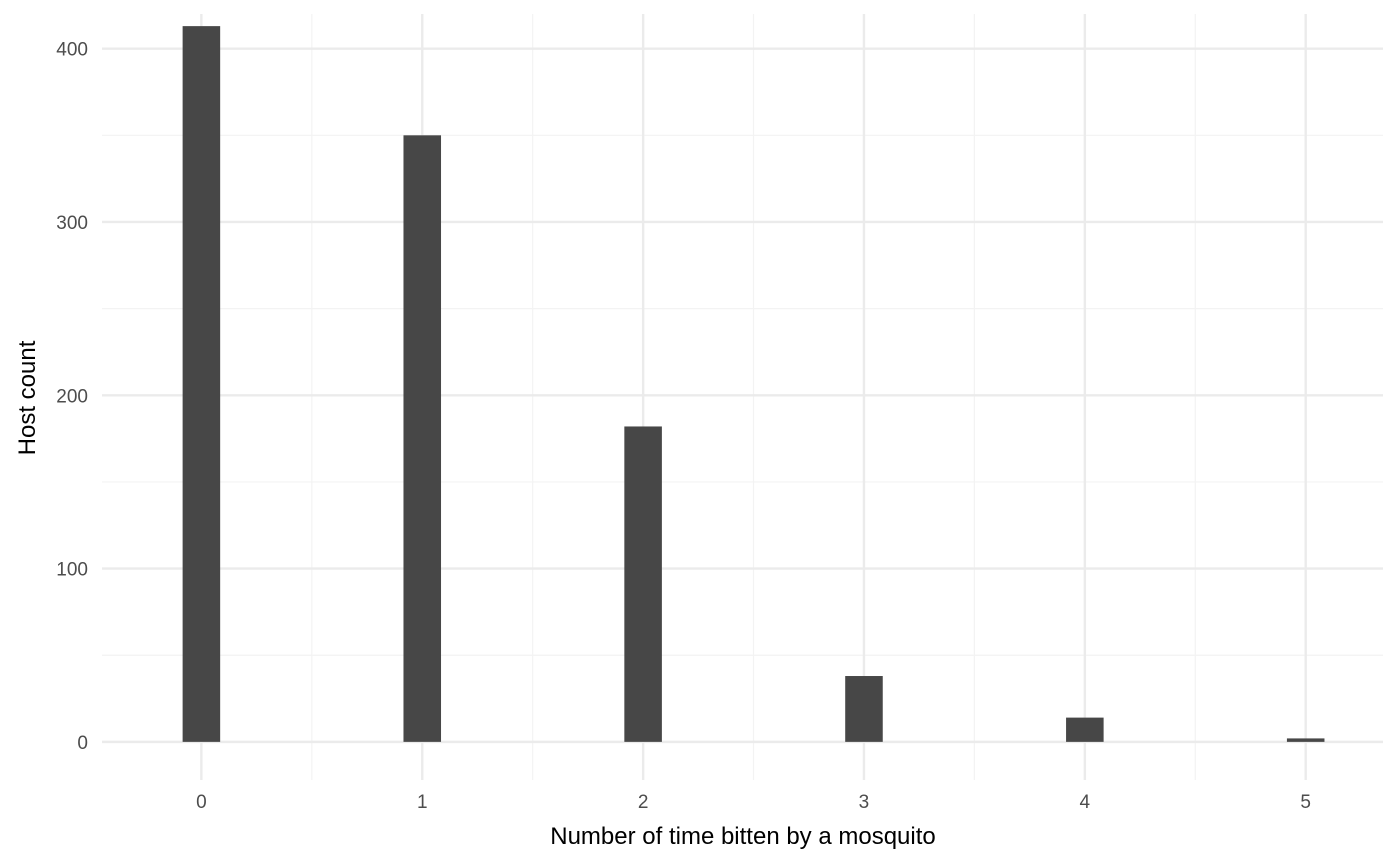 The width and height of the screenshot is (1400, 865). I want to click on x-axis-tick-labels: 0 1 2 3 4 5, so click(753, 802).